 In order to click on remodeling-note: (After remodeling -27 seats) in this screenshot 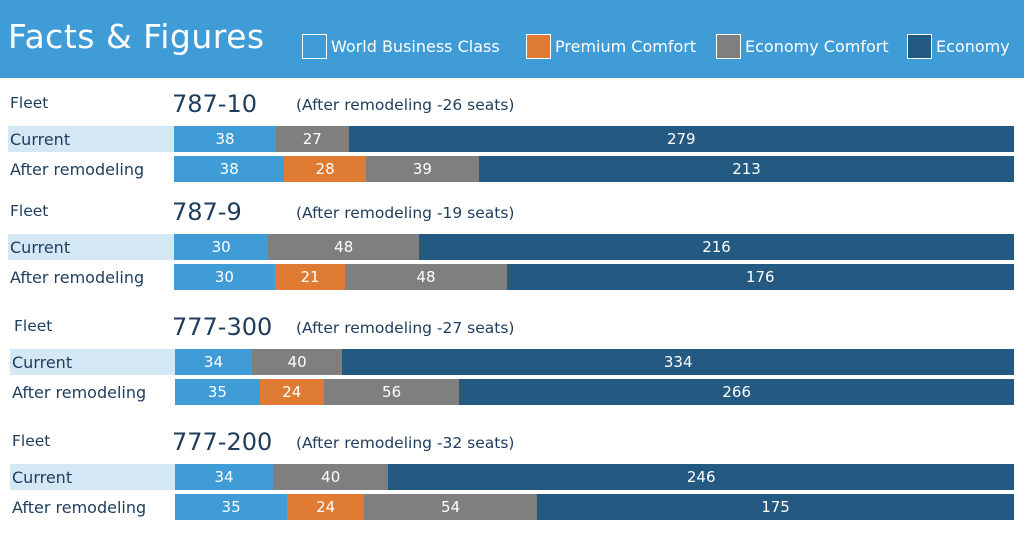, I will do `click(405, 328)`.